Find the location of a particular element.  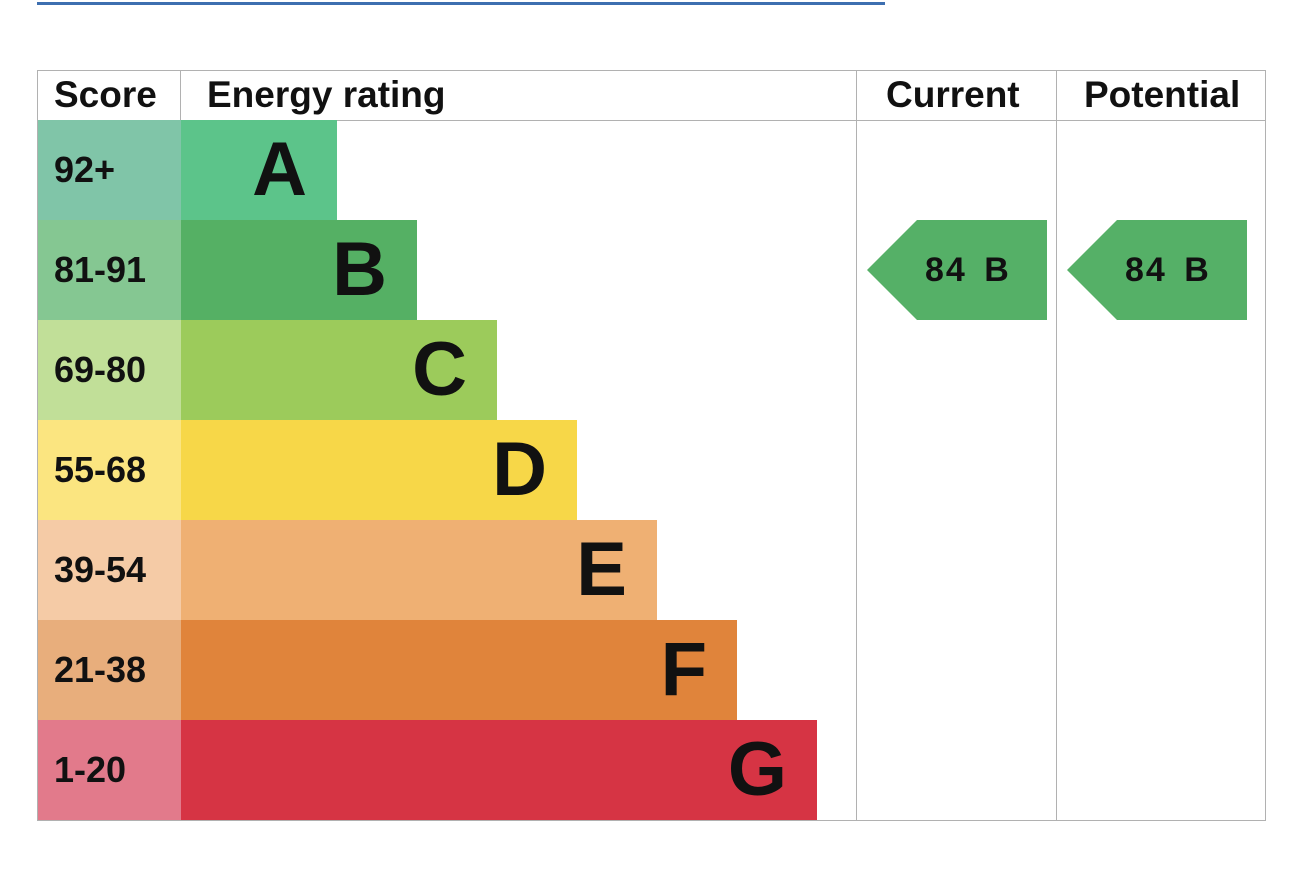

current-rating-arrow: 84 B is located at coordinates (957, 270).